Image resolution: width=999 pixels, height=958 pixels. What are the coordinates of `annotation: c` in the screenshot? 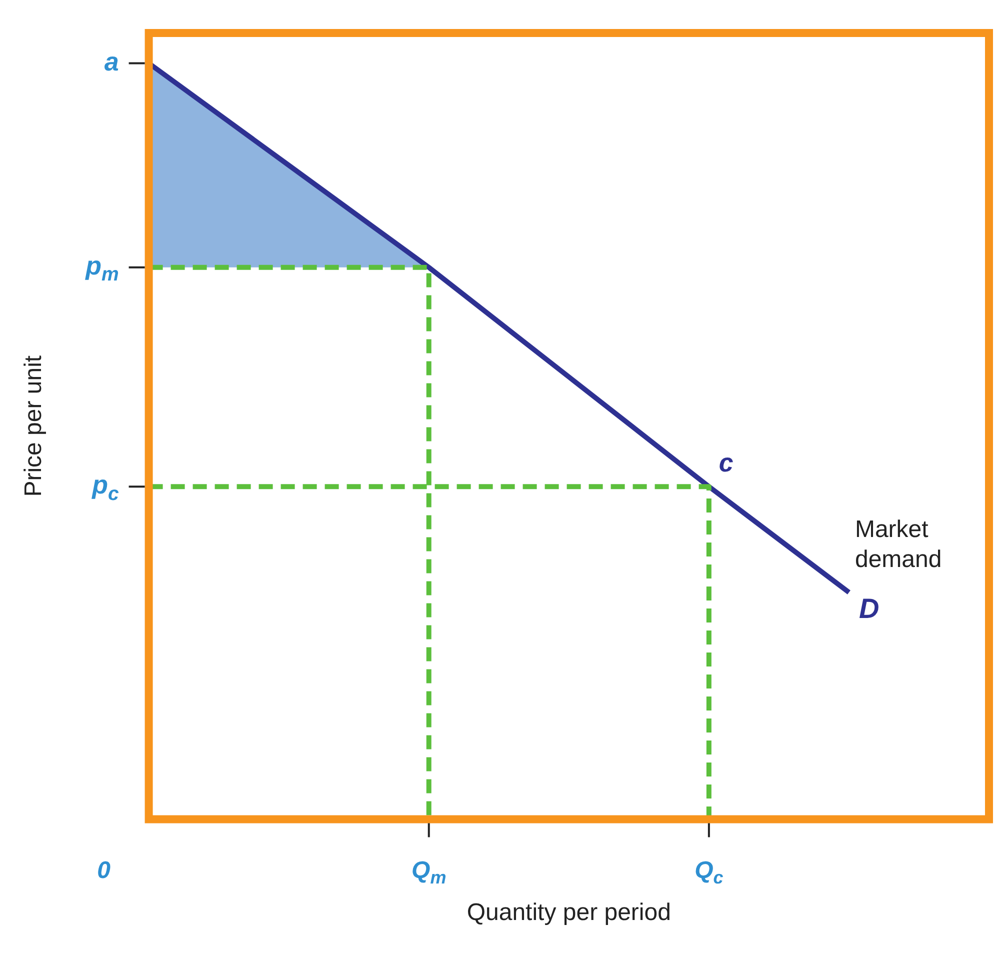 It's located at (726, 463).